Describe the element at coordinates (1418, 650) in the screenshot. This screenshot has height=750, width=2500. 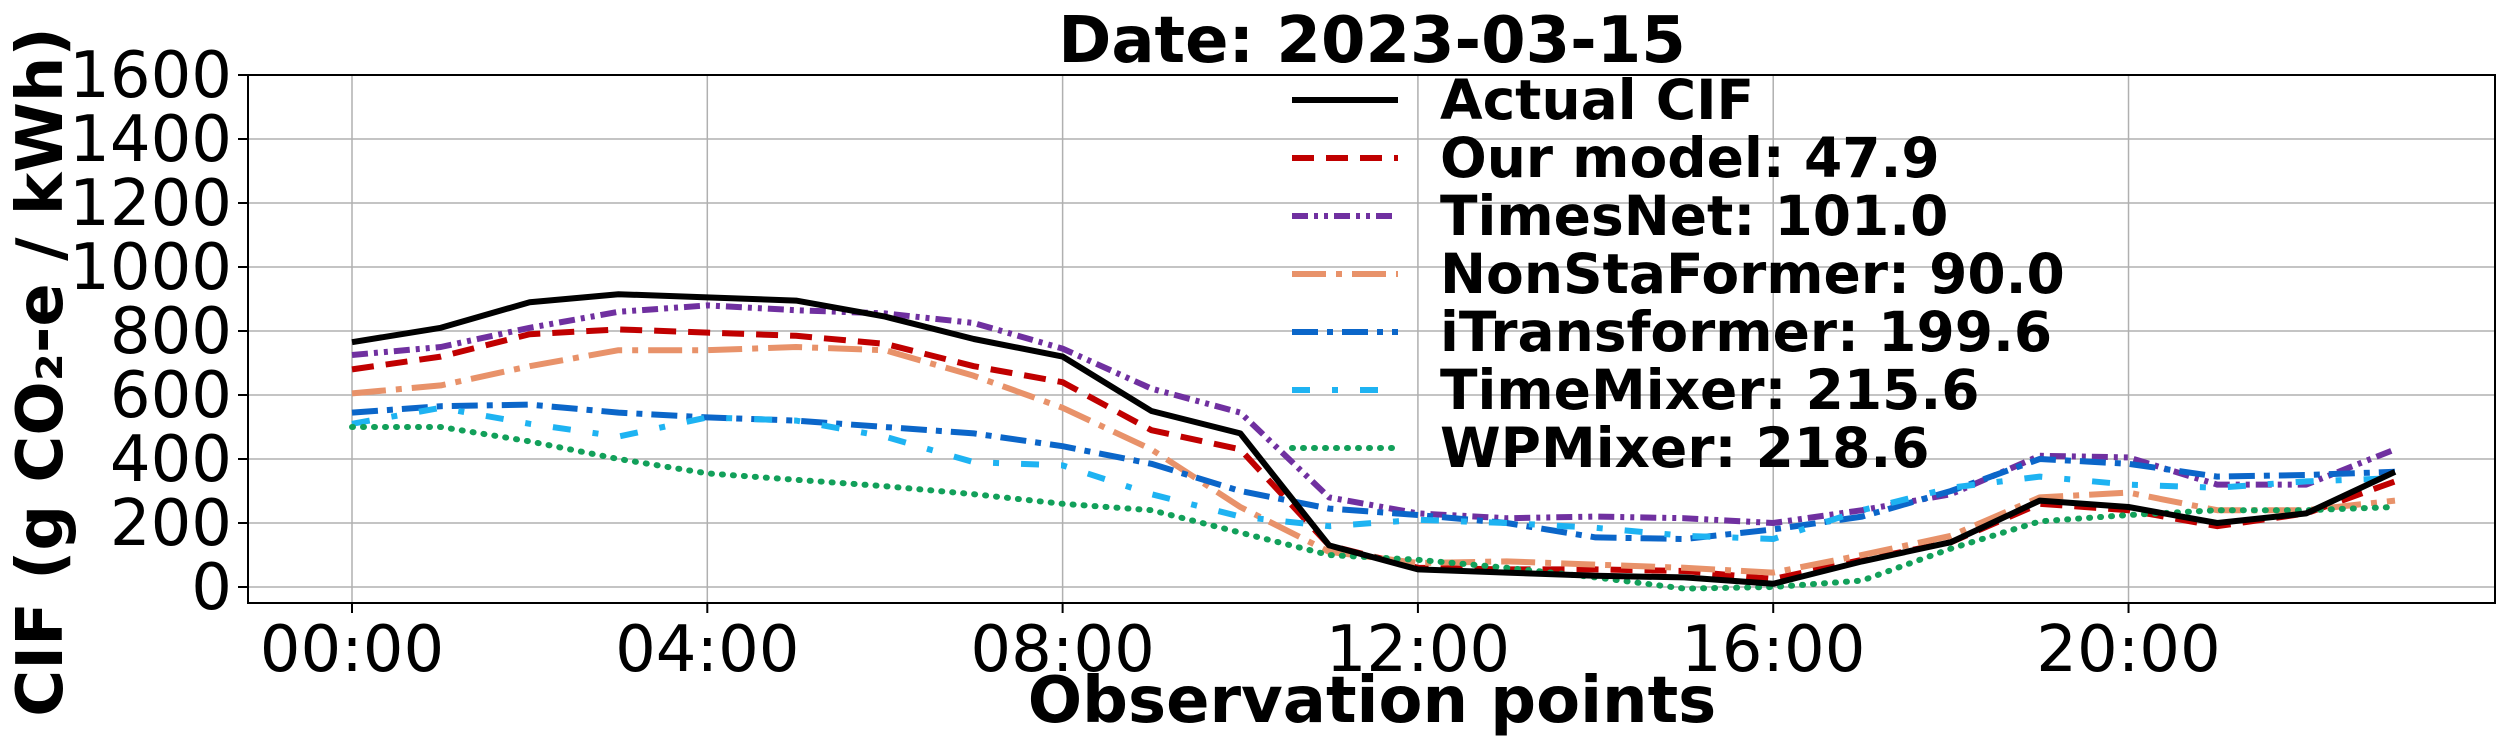
I see `x-tick-label: 12:00` at that location.